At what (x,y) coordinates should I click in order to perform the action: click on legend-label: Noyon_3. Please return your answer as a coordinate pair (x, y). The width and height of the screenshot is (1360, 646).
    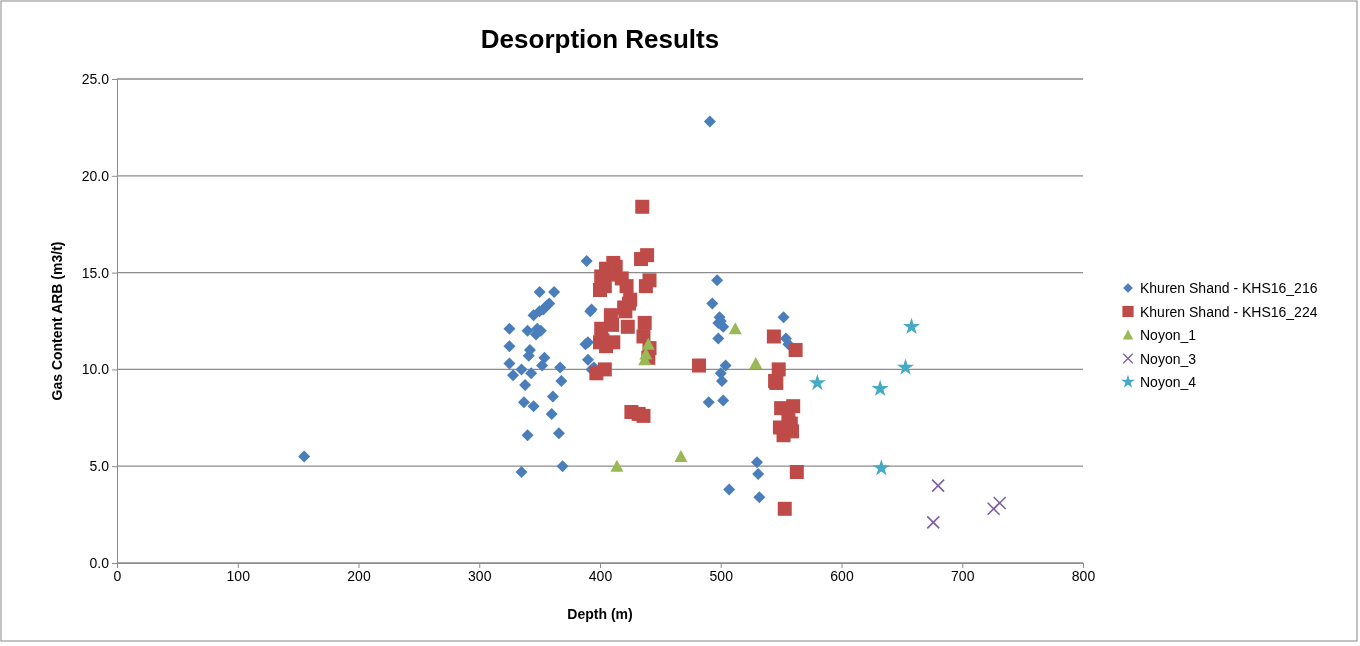
    Looking at the image, I should click on (1168, 358).